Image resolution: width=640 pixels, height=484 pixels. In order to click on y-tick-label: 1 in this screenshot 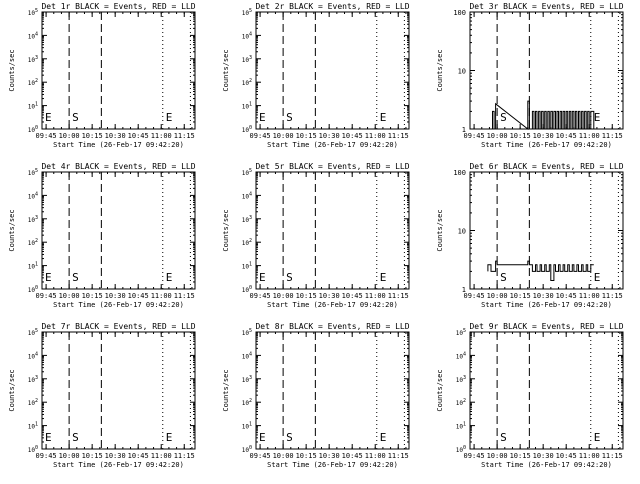, I will do `click(464, 130)`.